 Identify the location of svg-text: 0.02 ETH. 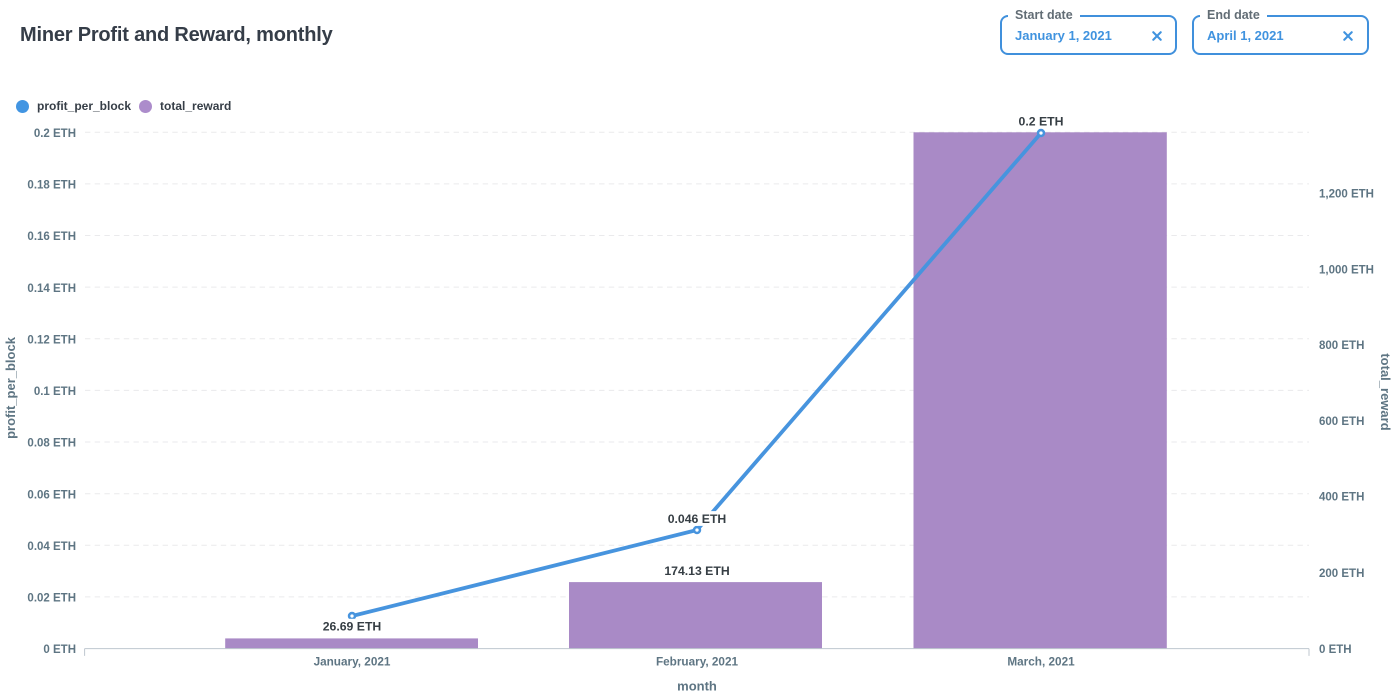
(51, 599).